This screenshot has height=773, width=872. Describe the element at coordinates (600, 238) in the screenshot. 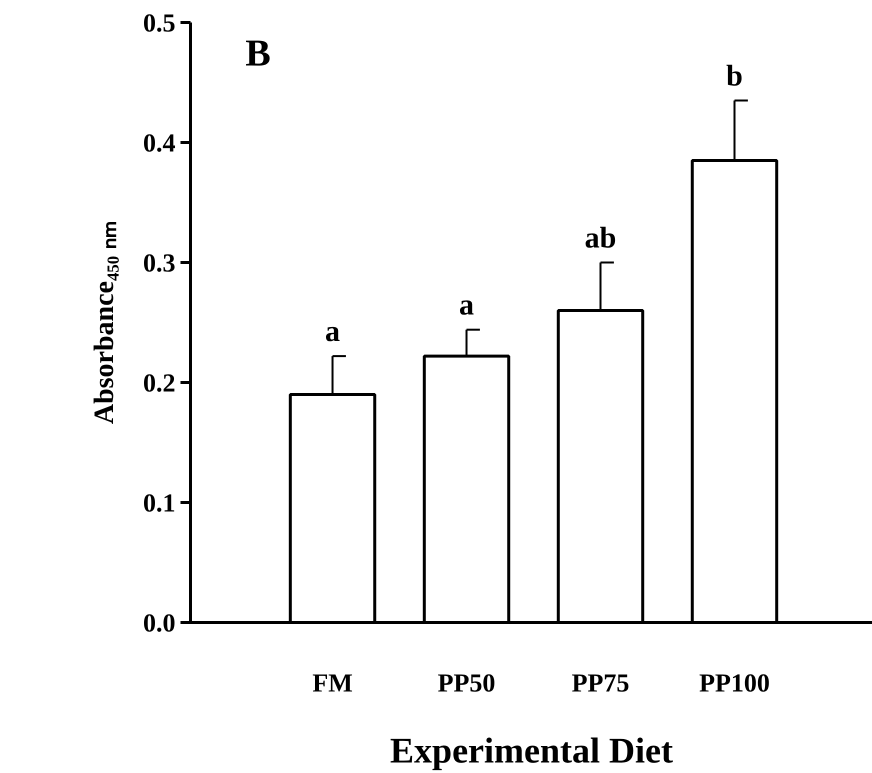

I see `annotation: ab` at that location.